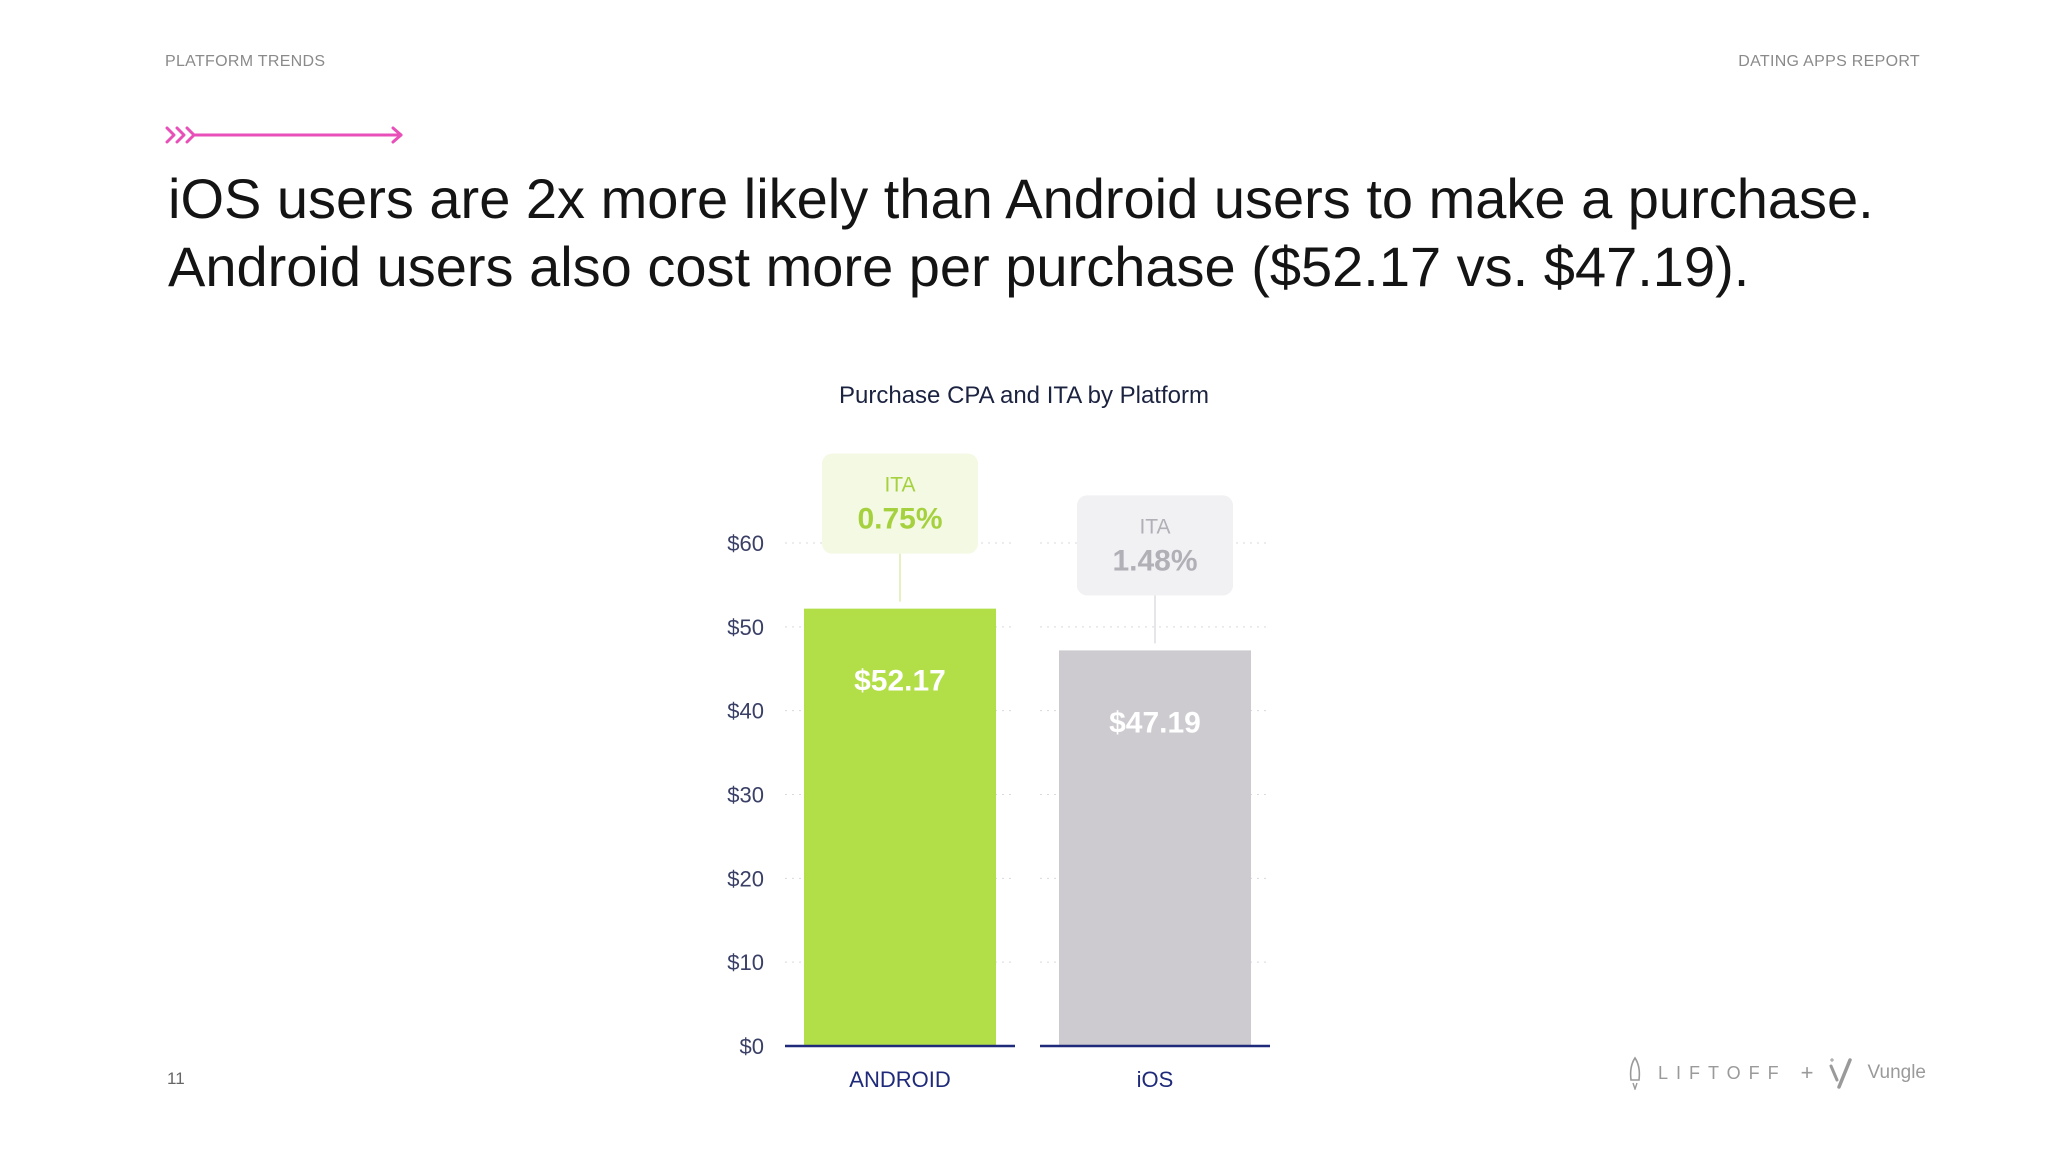 The width and height of the screenshot is (2048, 1152). Describe the element at coordinates (752, 1046) in the screenshot. I see `y-tick-label: $0` at that location.